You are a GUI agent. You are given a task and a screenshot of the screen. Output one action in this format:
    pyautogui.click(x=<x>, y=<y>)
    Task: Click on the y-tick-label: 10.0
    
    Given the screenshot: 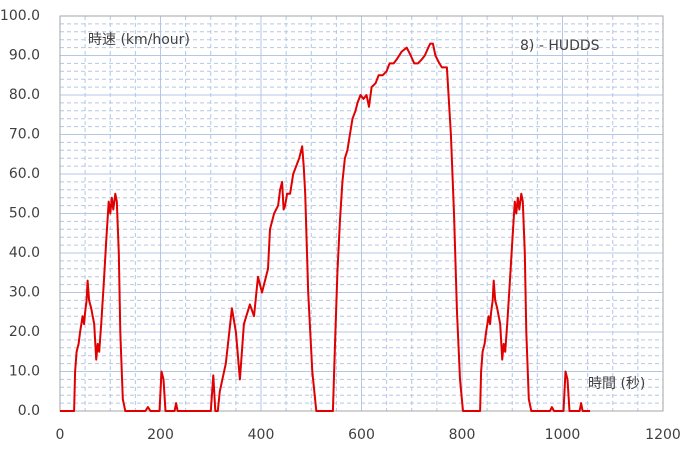 What is the action you would take?
    pyautogui.click(x=24, y=372)
    